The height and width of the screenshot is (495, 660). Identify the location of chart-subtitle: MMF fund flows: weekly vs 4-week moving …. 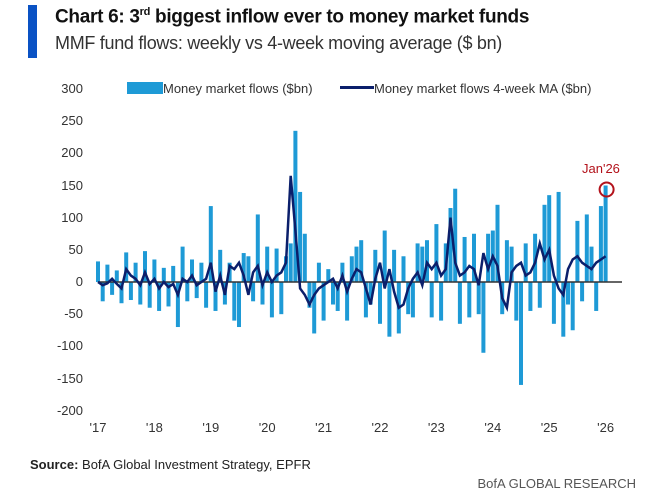
(278, 43).